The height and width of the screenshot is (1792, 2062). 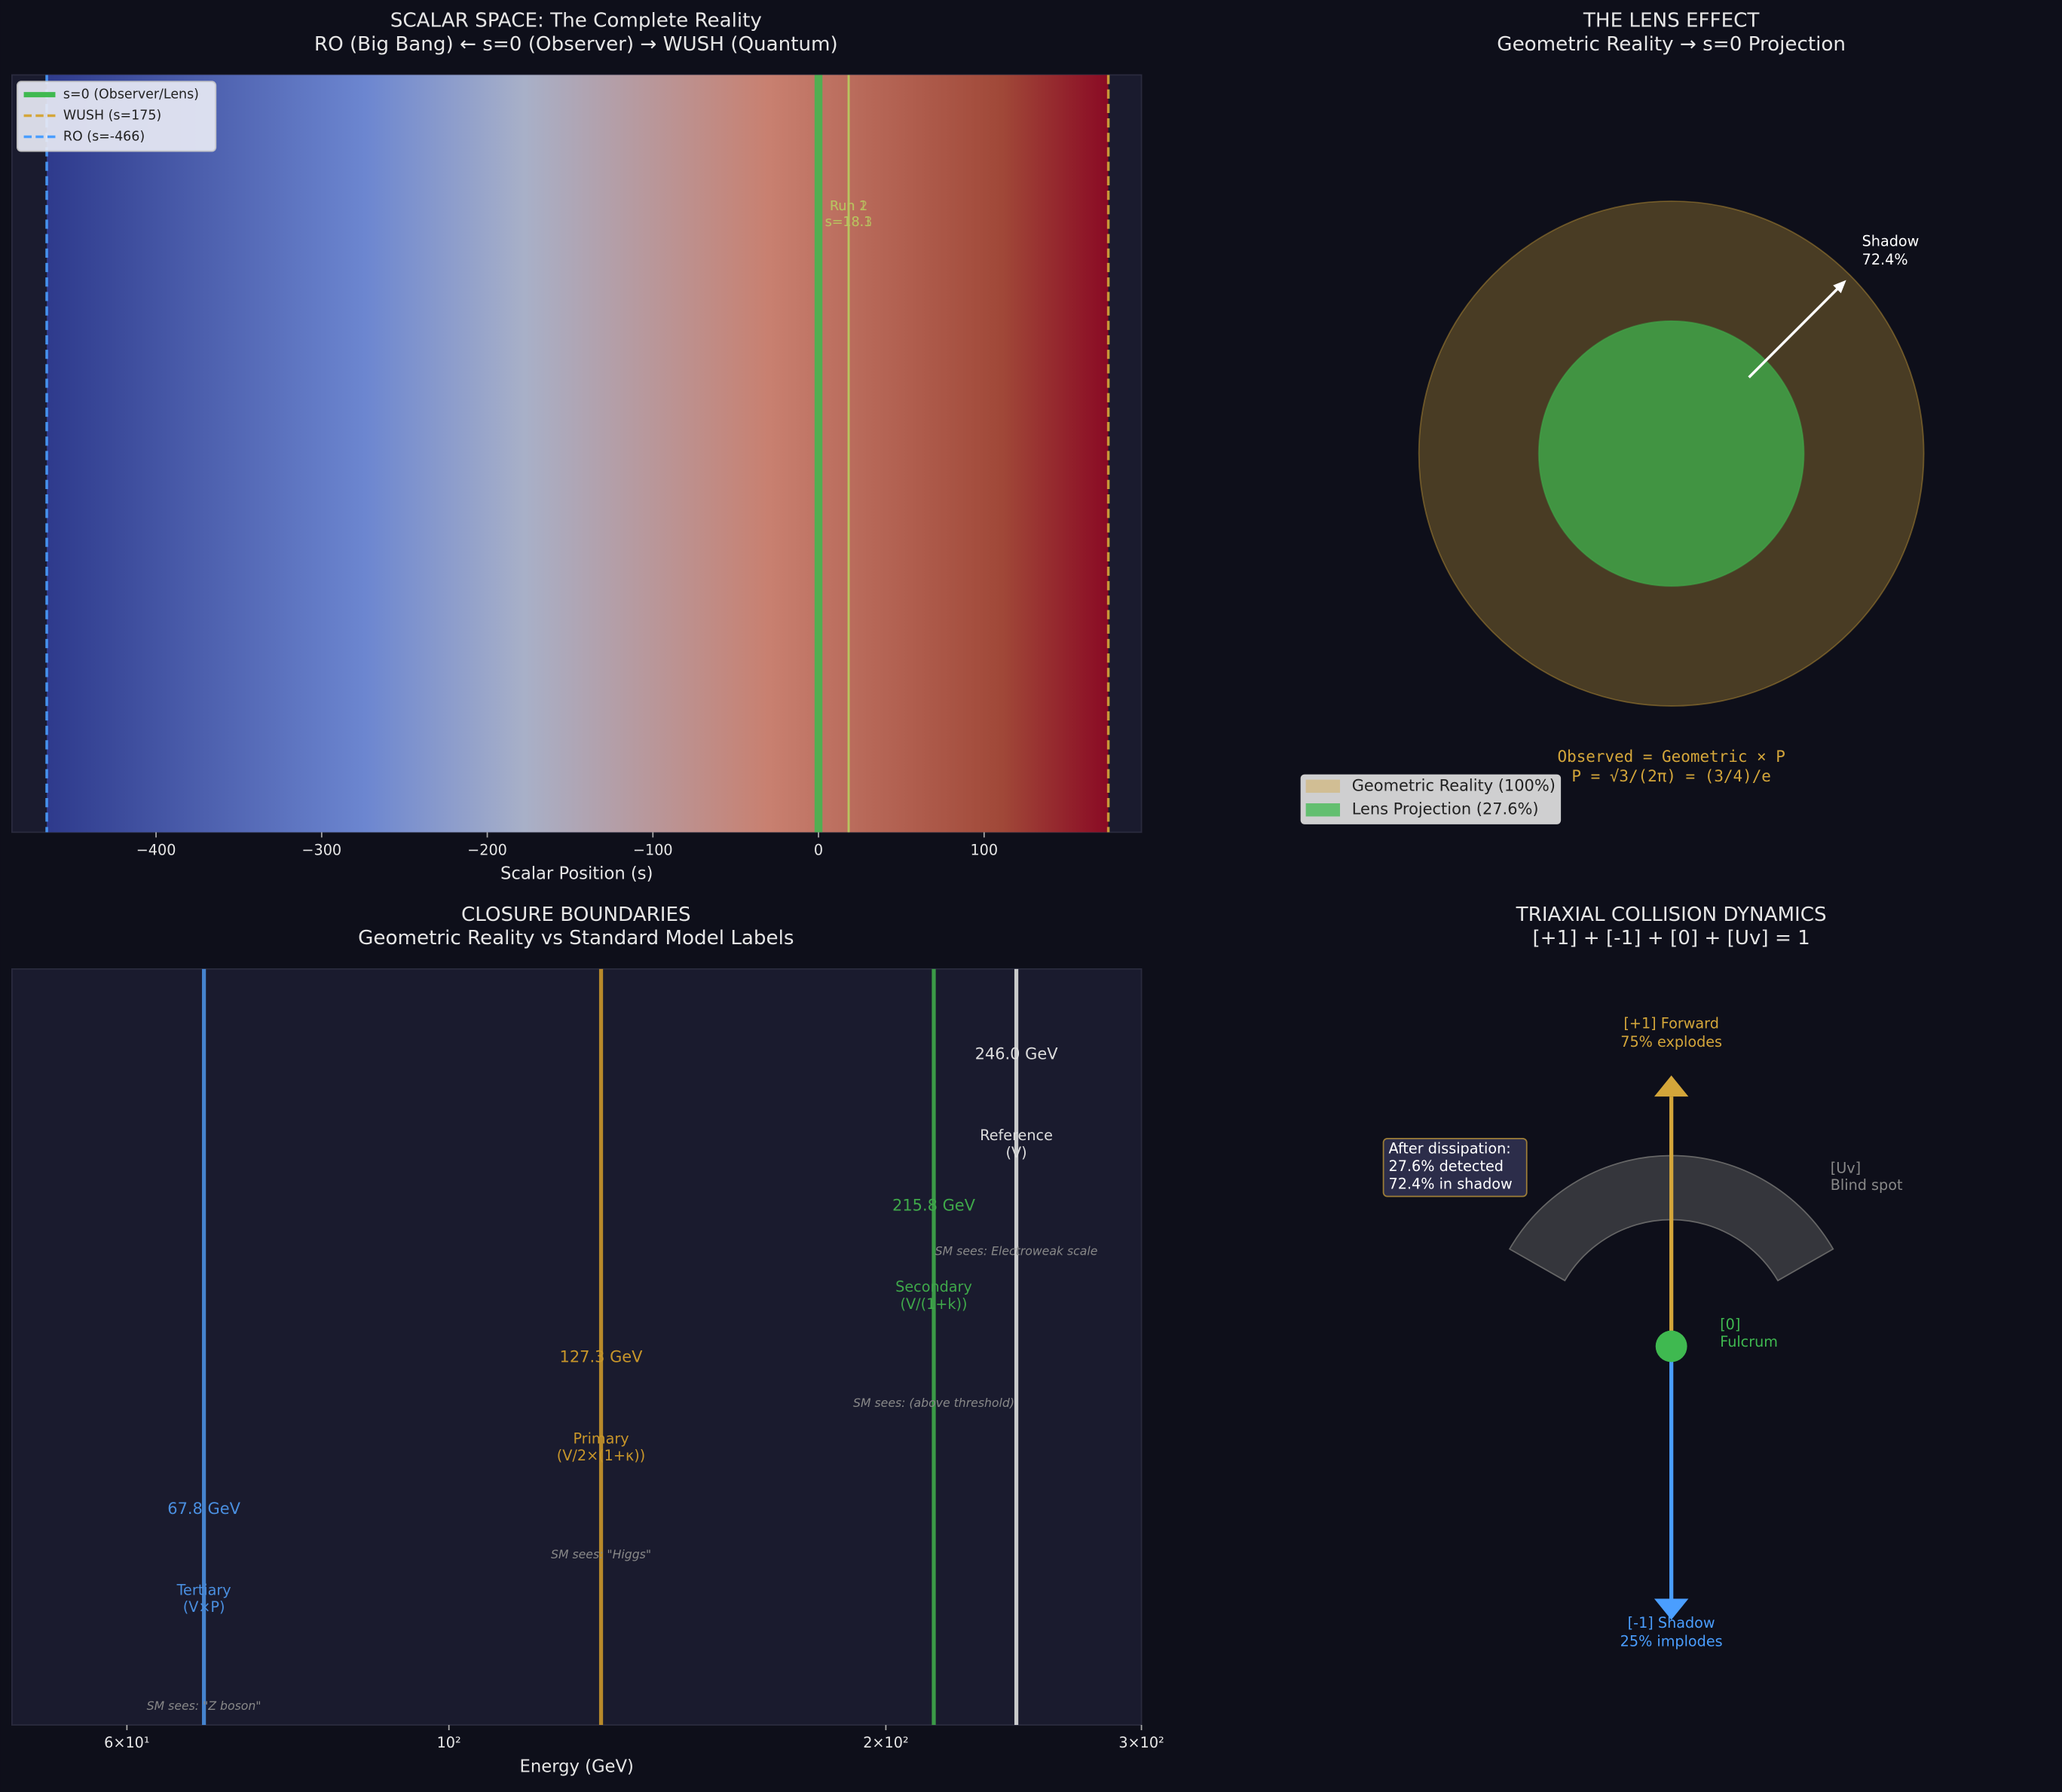 I want to click on legend-label: s=0 (Observer/Lens), so click(x=131, y=94).